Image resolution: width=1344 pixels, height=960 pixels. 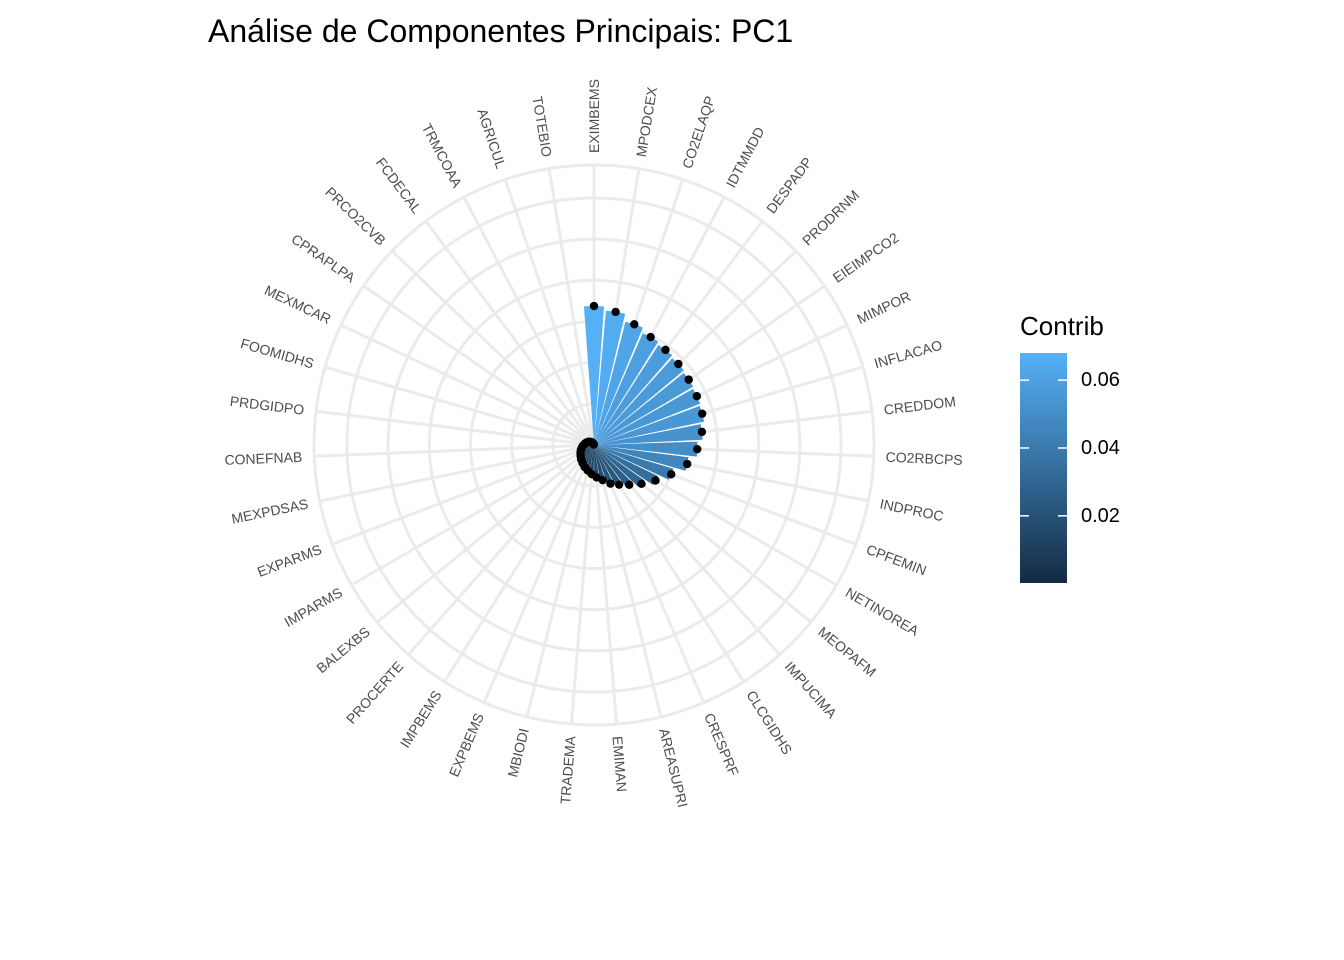 I want to click on bar-tradema, so click(x=591, y=460).